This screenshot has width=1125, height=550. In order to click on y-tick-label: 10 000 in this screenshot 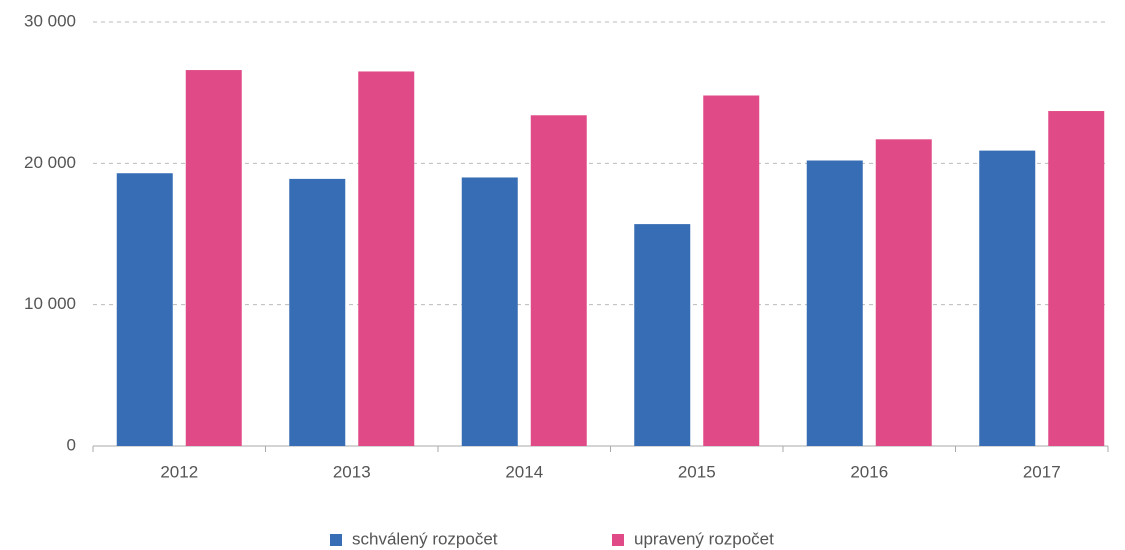, I will do `click(50, 303)`.